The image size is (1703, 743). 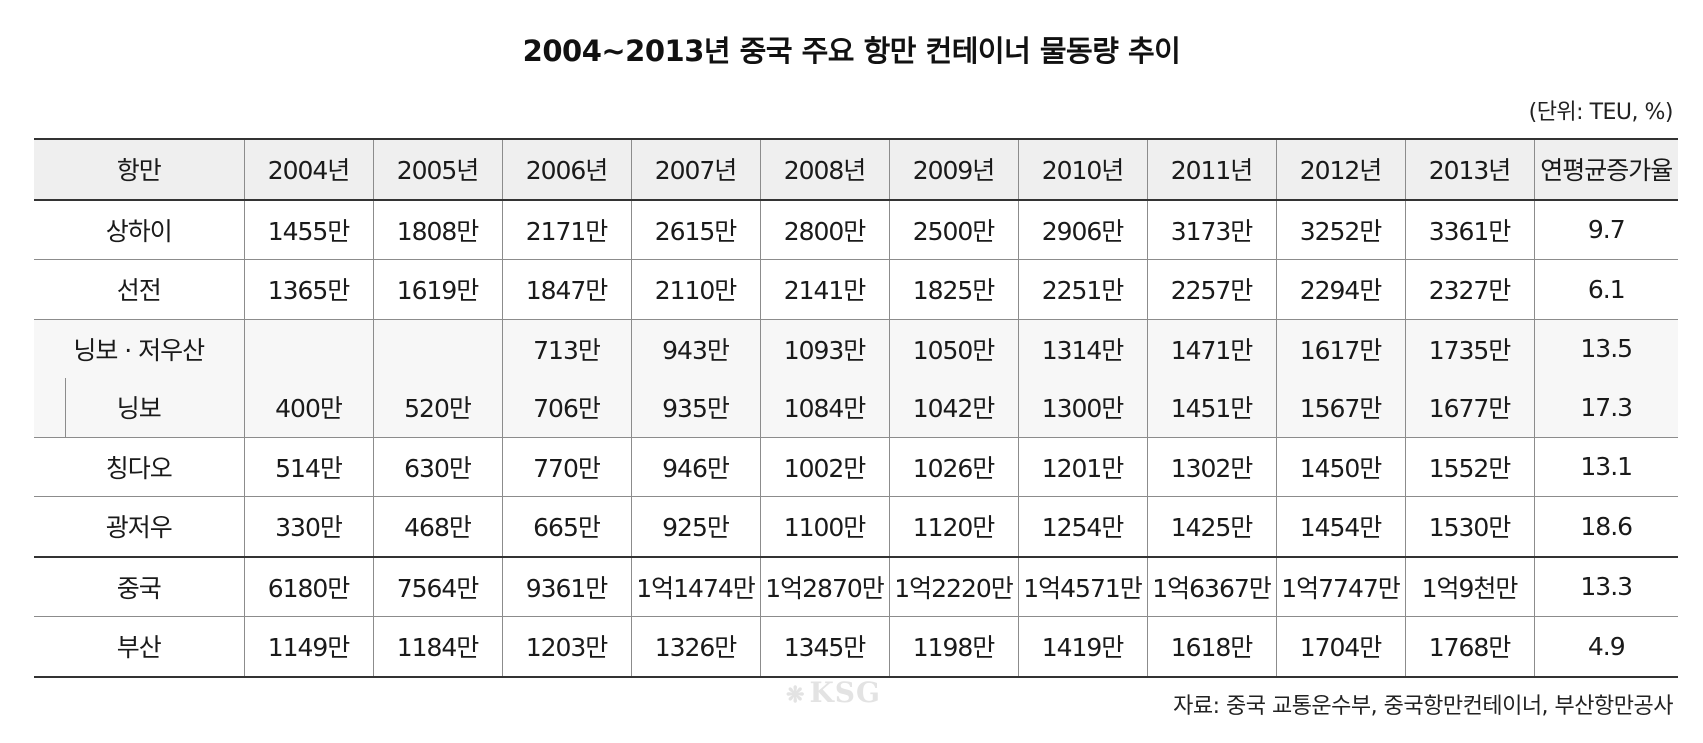 What do you see at coordinates (1340, 586) in the screenshot?
I see `volume-cell: 1억7747만` at bounding box center [1340, 586].